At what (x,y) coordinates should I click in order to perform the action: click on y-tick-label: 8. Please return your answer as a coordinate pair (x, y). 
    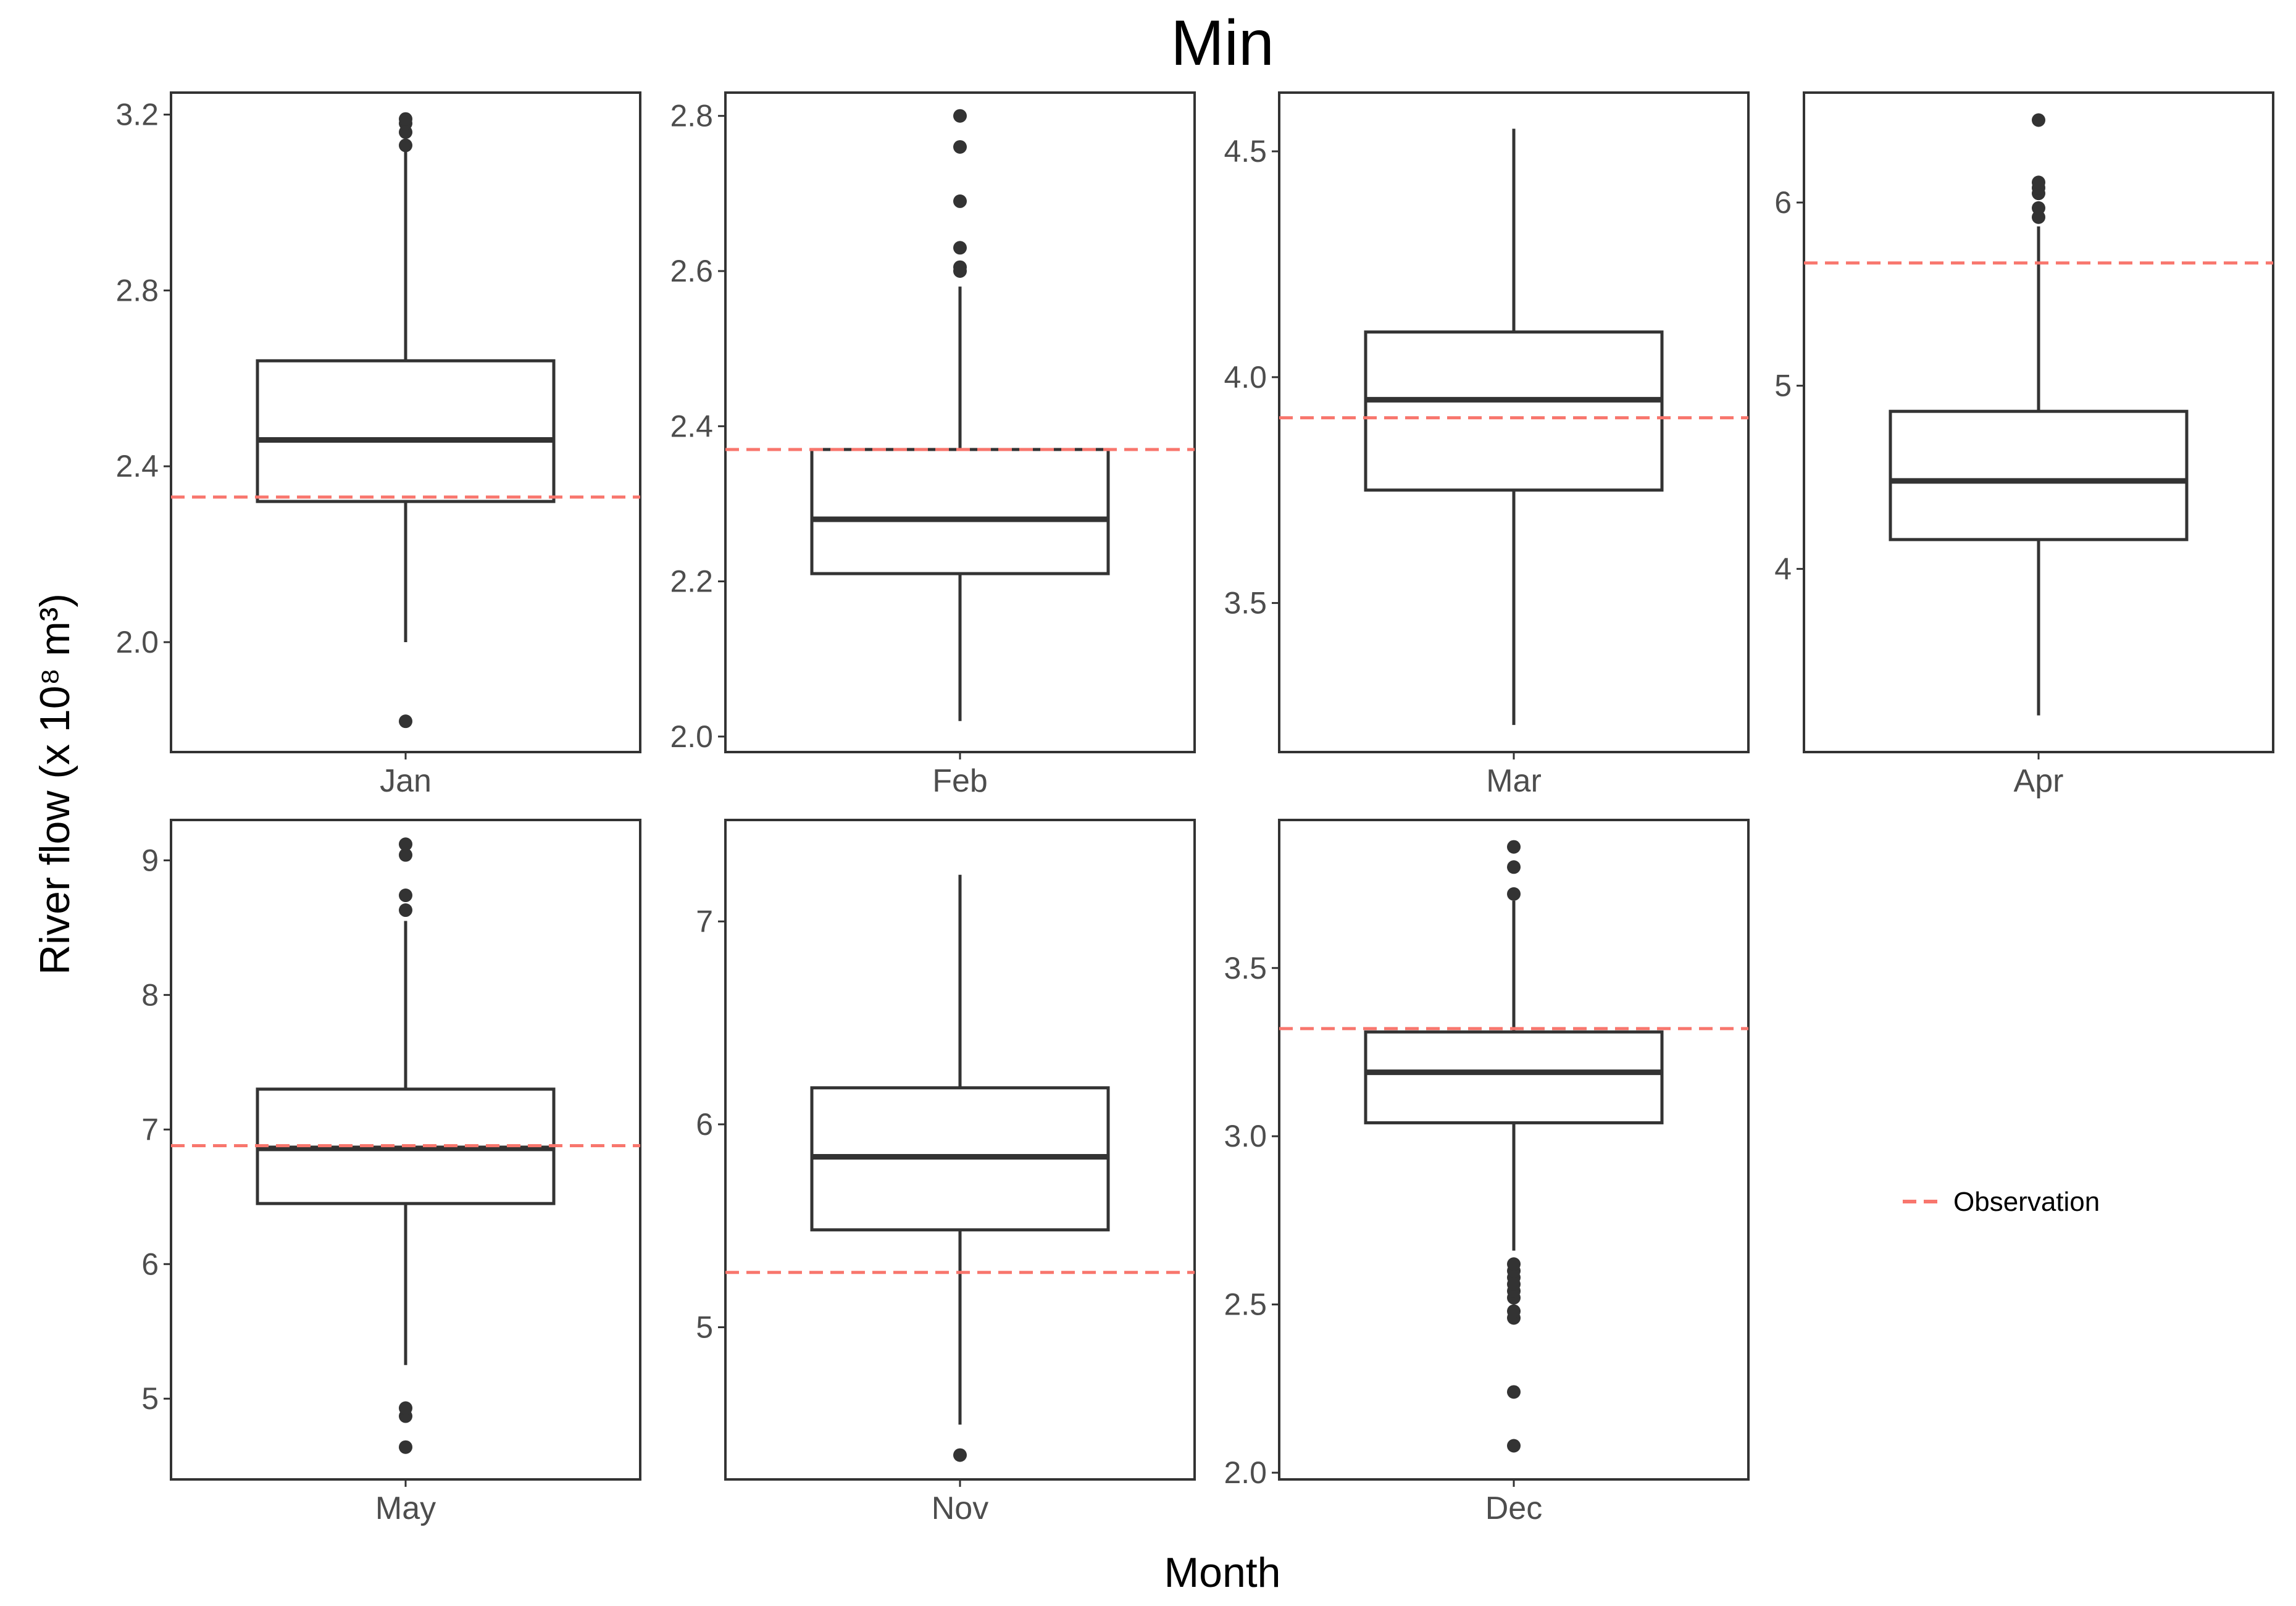
    Looking at the image, I should click on (150, 994).